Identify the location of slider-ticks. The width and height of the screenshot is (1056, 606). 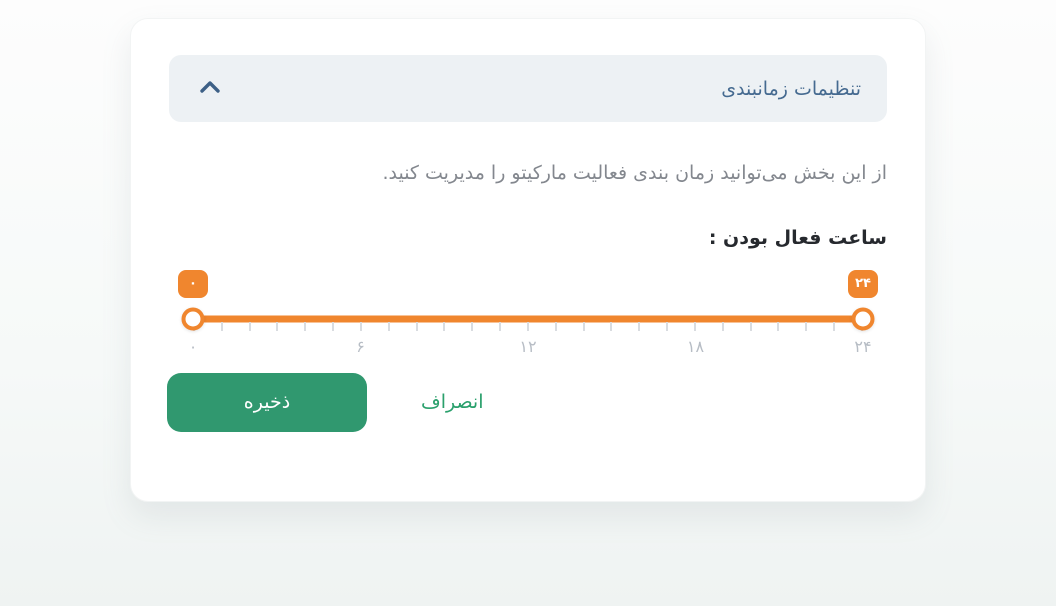
(528, 326).